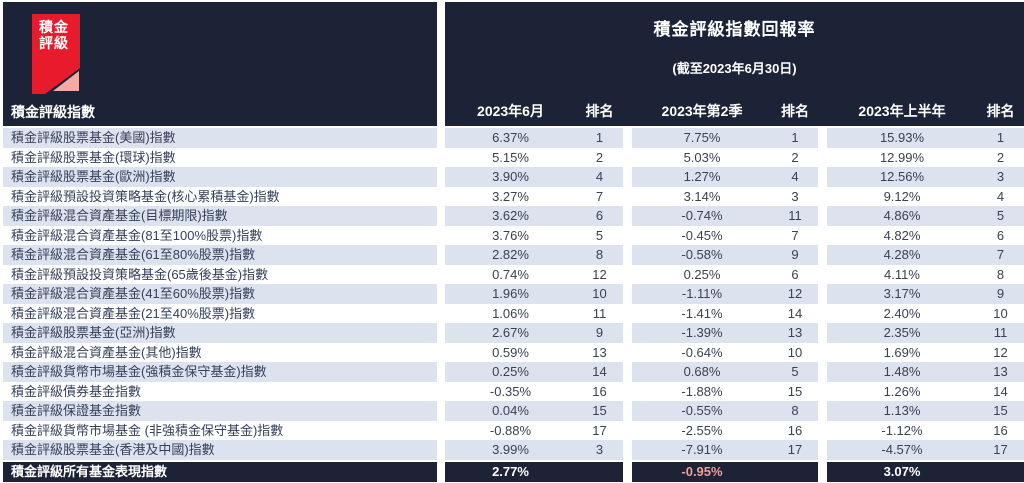 This screenshot has width=1024, height=483. I want to click on q2-return: -2.55%, so click(702, 430).